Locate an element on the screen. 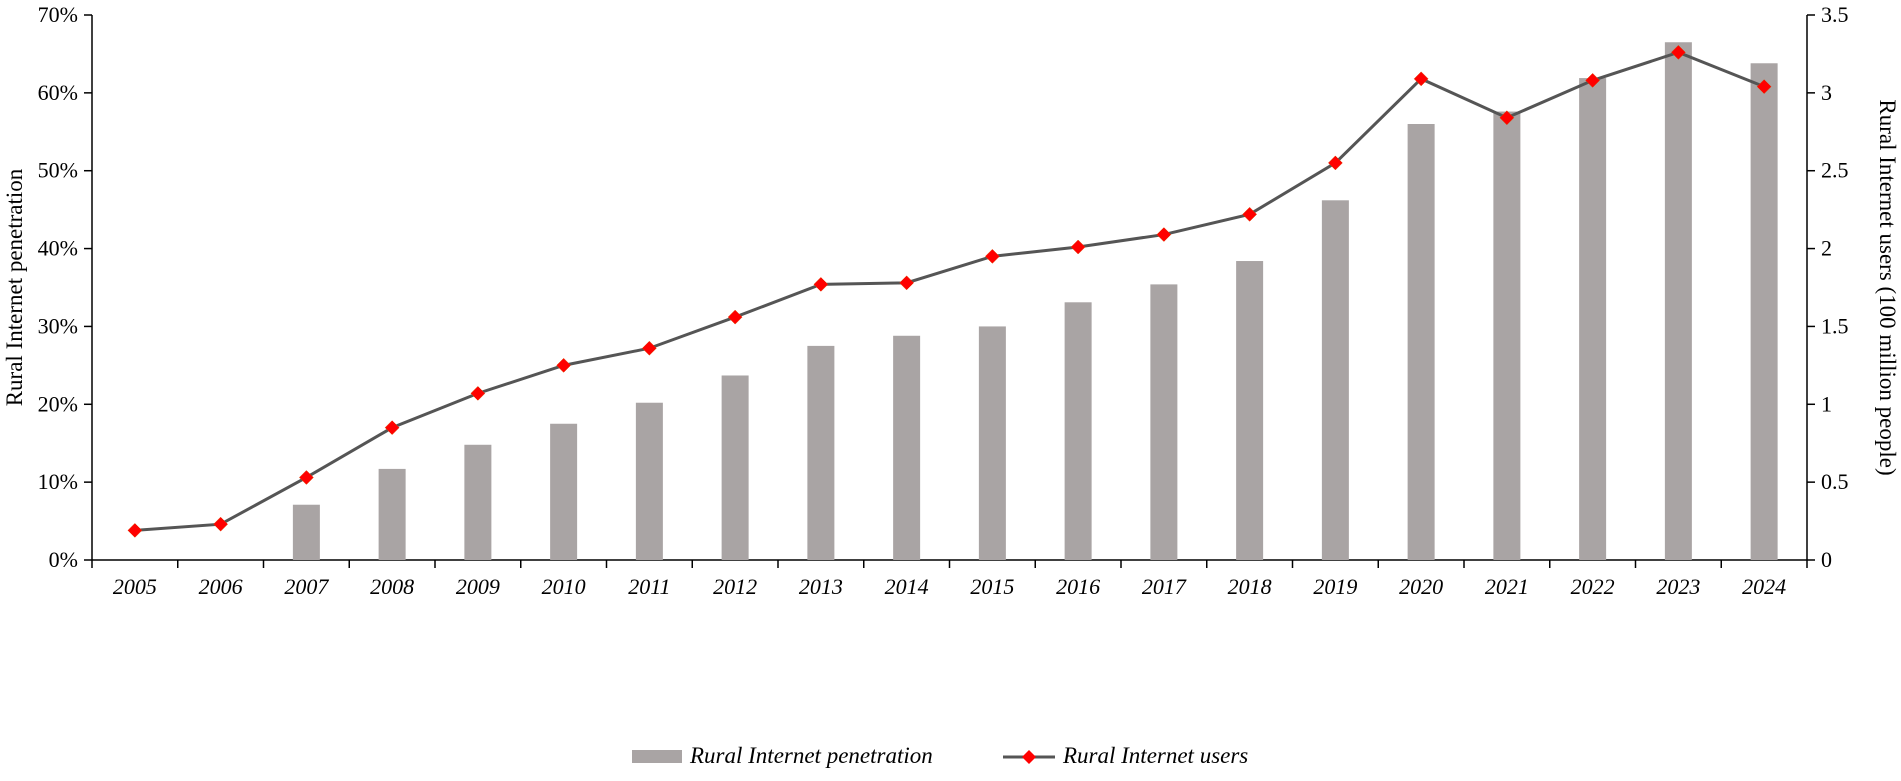  x-tick-label: 2016 is located at coordinates (1078, 586).